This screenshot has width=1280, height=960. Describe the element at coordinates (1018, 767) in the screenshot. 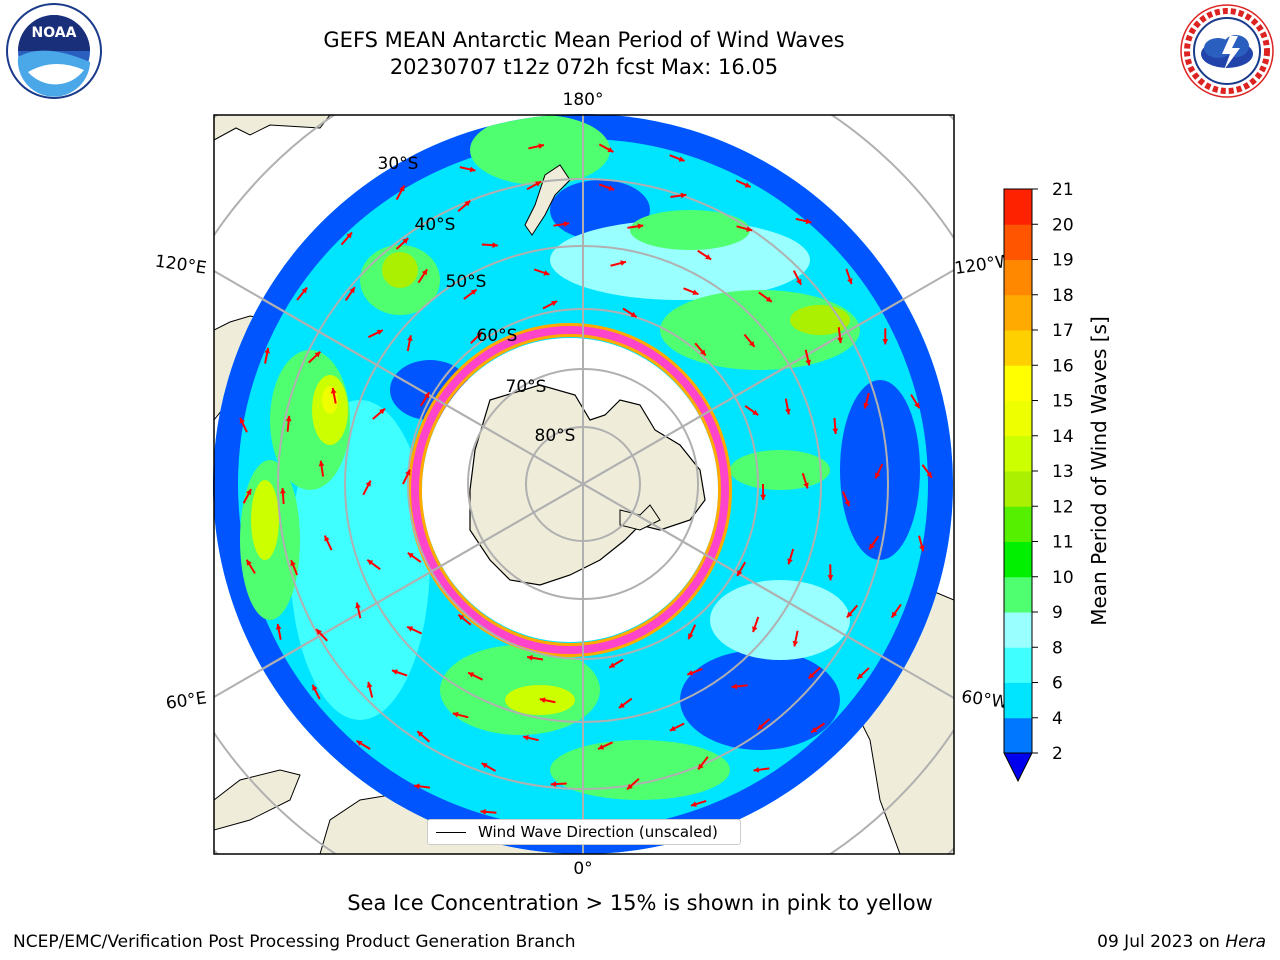

I see `colorbar-extend-triangle` at that location.